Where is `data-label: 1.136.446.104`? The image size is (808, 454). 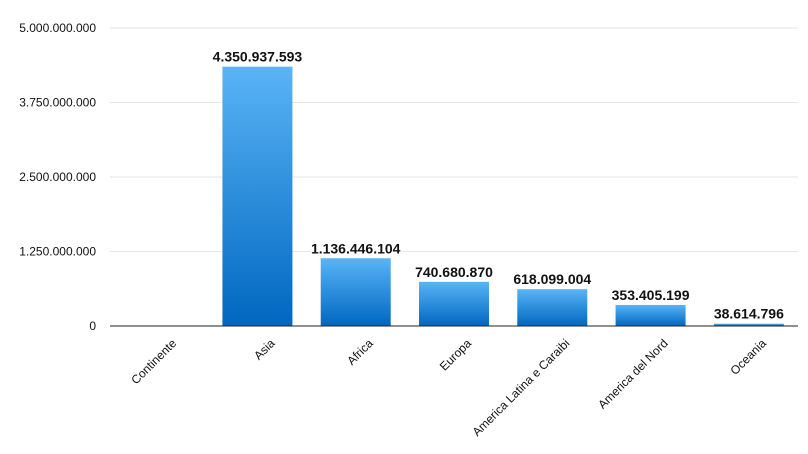
data-label: 1.136.446.104 is located at coordinates (356, 248).